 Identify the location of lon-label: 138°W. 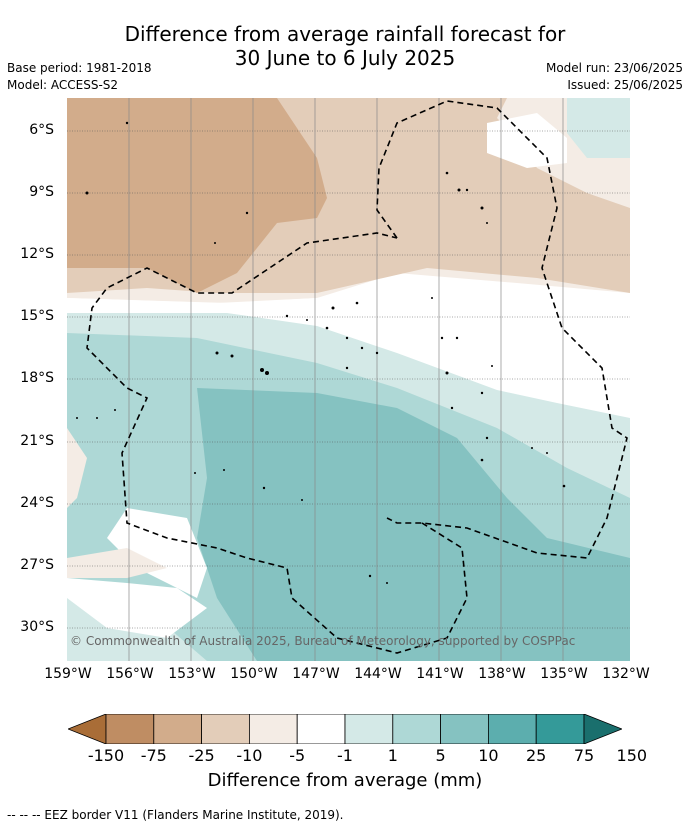
(502, 674).